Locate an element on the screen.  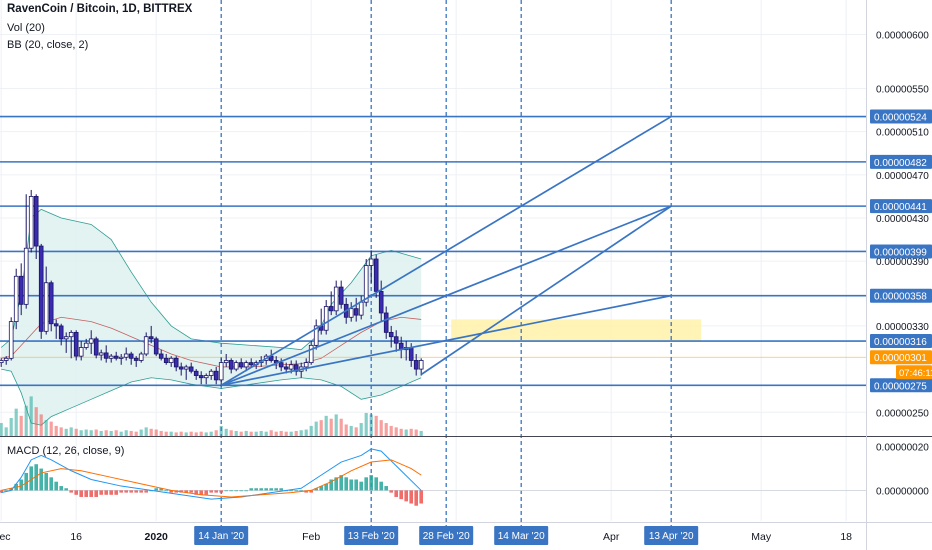
macd-tick-label: 0.00000000 is located at coordinates (902, 491).